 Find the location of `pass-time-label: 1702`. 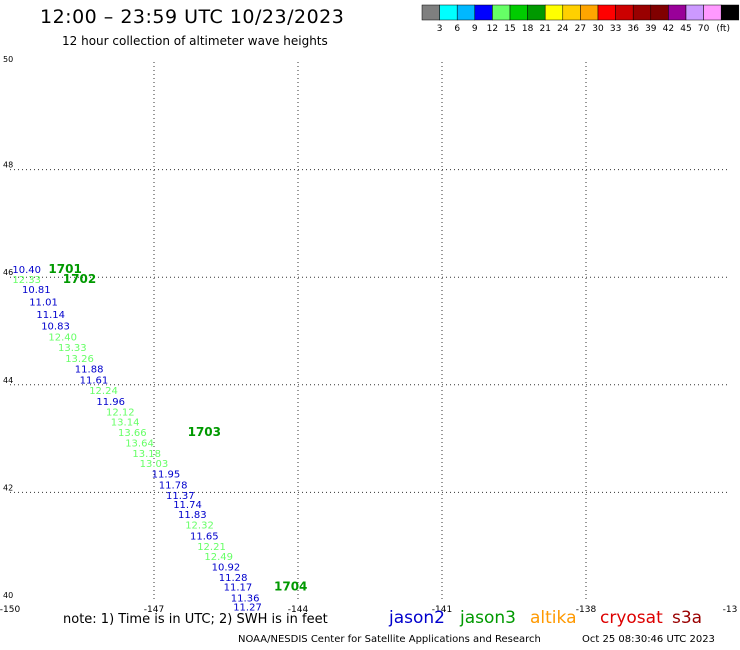

pass-time-label: 1702 is located at coordinates (79, 279).